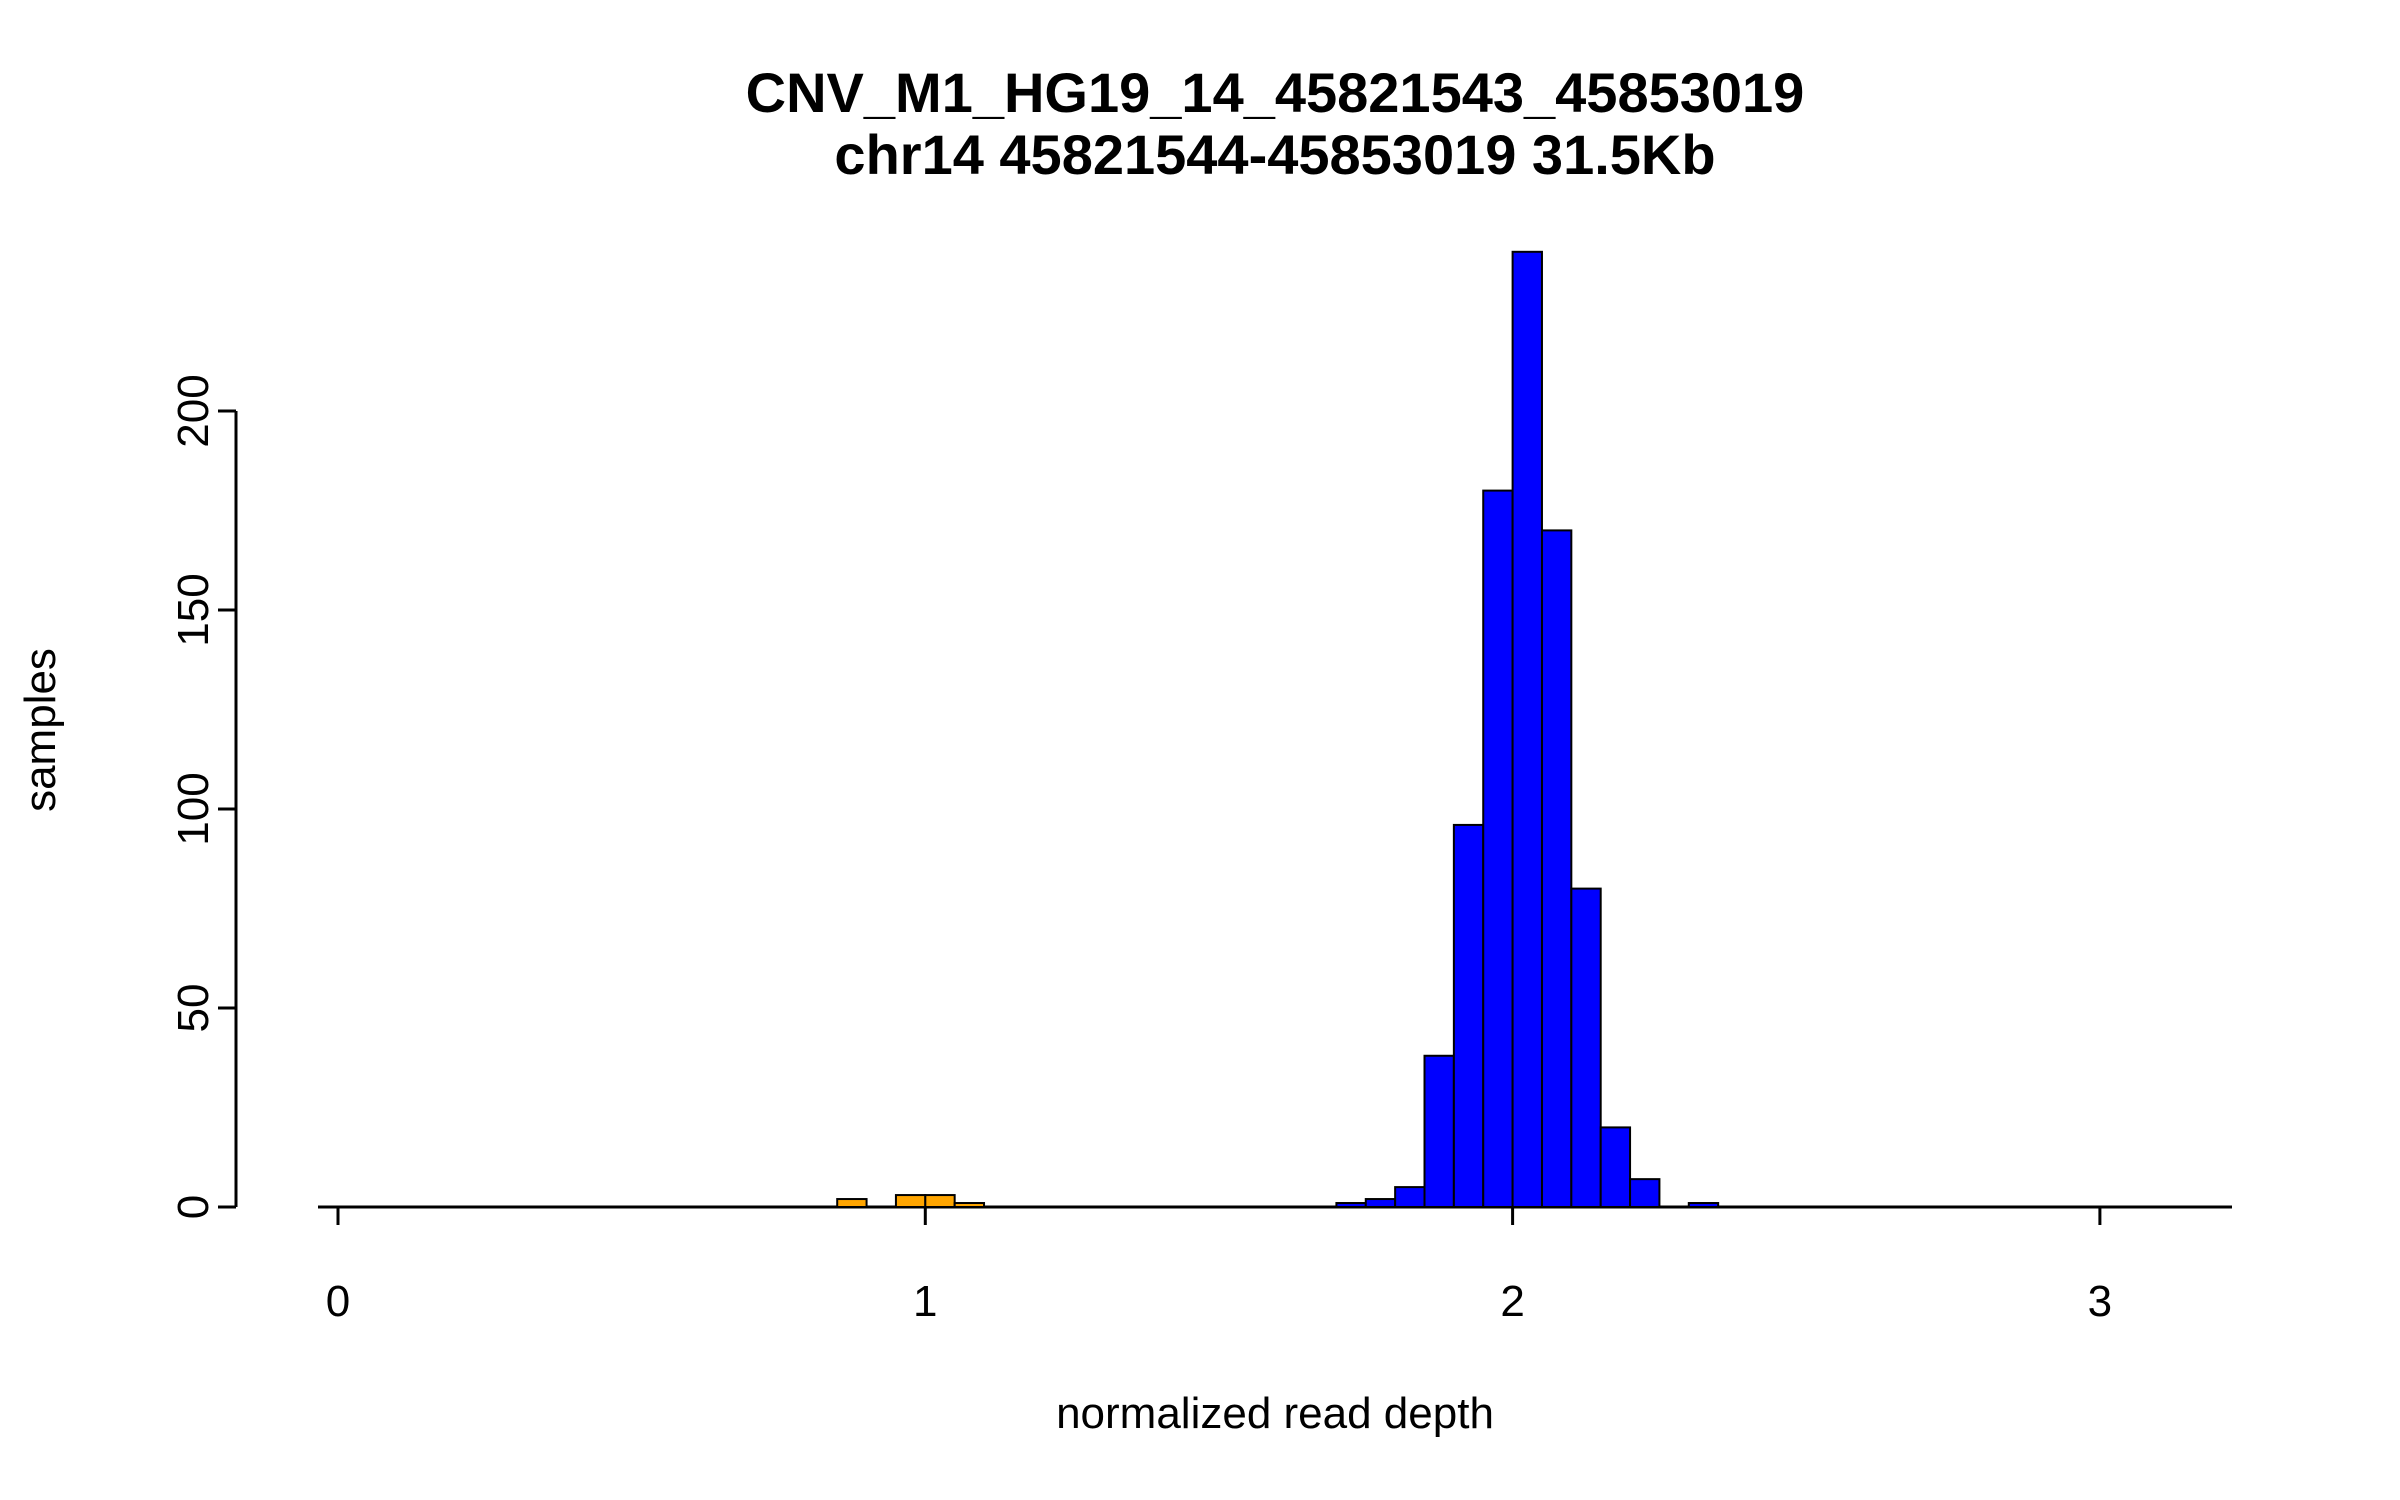 The image size is (2400, 1500). I want to click on y-axis-tick-label: 50, so click(193, 1008).